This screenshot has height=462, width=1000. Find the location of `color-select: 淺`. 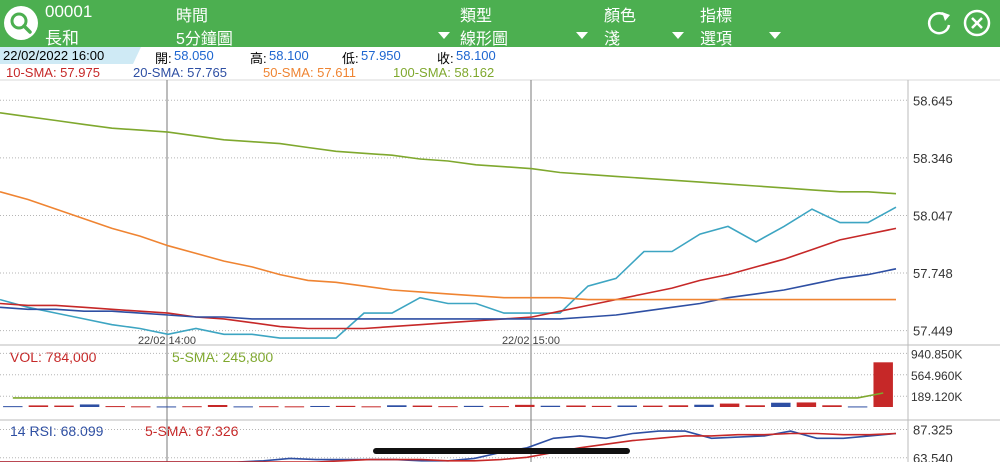

color-select: 淺 is located at coordinates (612, 39).